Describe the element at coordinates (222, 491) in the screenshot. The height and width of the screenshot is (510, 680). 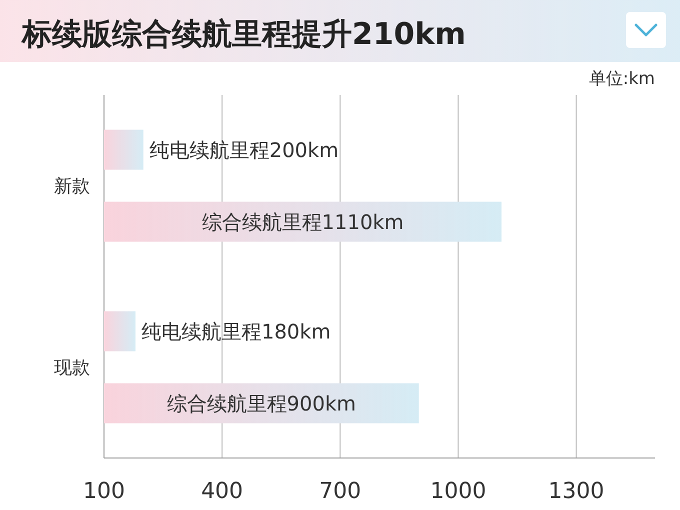
I see `x-tick-label: 400` at that location.